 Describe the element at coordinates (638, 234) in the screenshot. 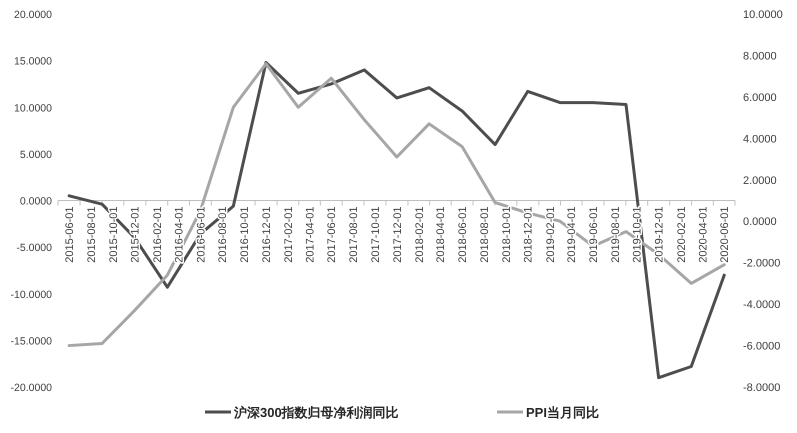

I see `x-tick-label: 2019-10-01` at that location.